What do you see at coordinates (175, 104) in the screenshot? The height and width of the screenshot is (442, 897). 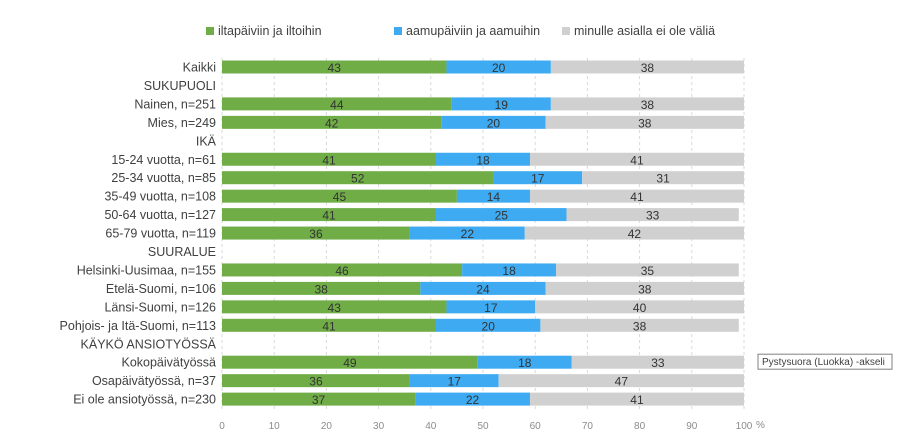 I see `category-label: Nainen, n=251` at bounding box center [175, 104].